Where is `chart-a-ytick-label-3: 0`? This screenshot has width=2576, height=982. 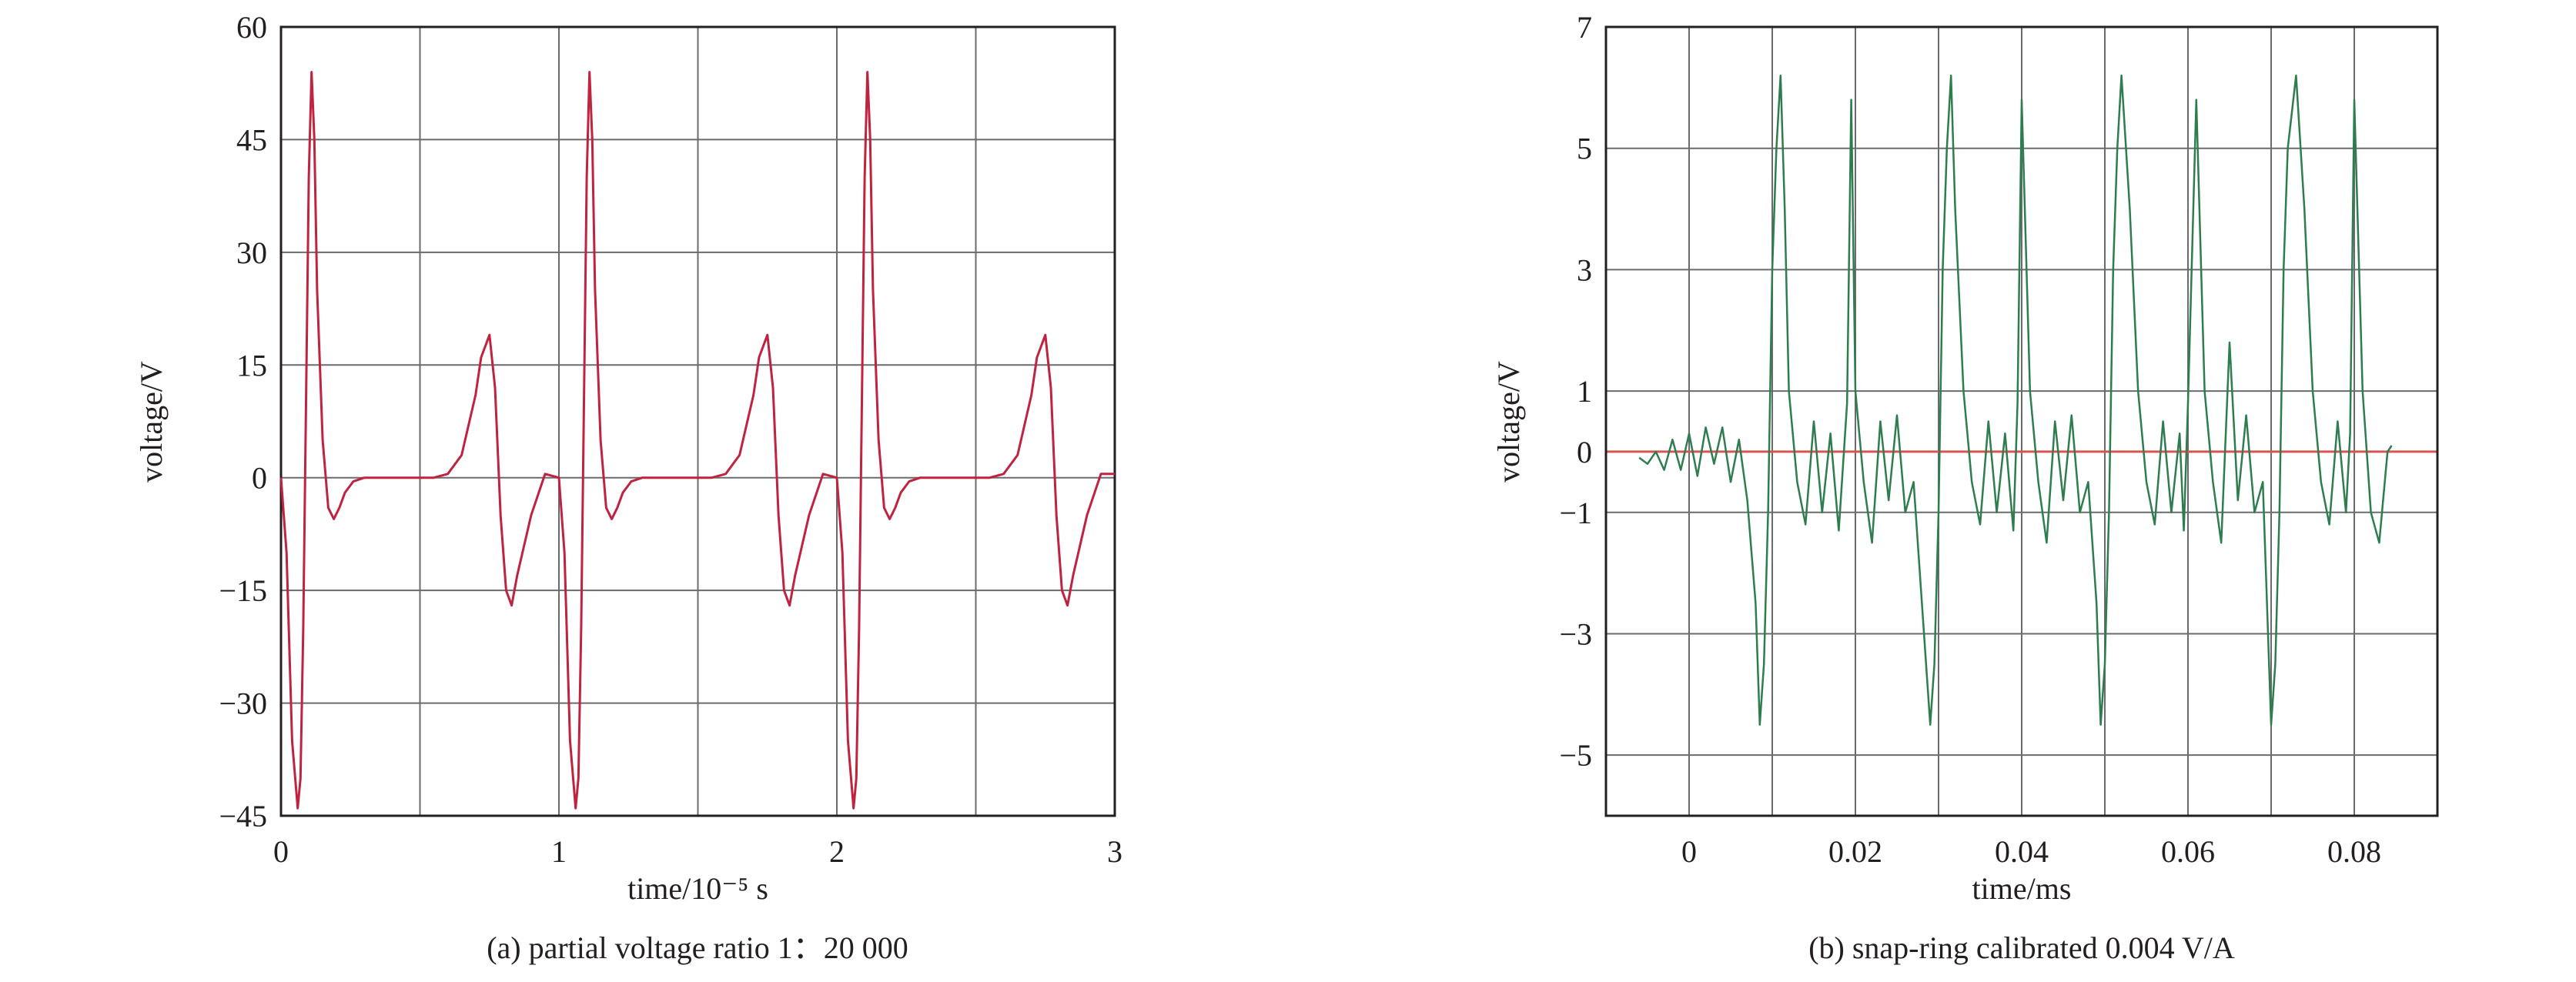
chart-a-ytick-label-3: 0 is located at coordinates (260, 478).